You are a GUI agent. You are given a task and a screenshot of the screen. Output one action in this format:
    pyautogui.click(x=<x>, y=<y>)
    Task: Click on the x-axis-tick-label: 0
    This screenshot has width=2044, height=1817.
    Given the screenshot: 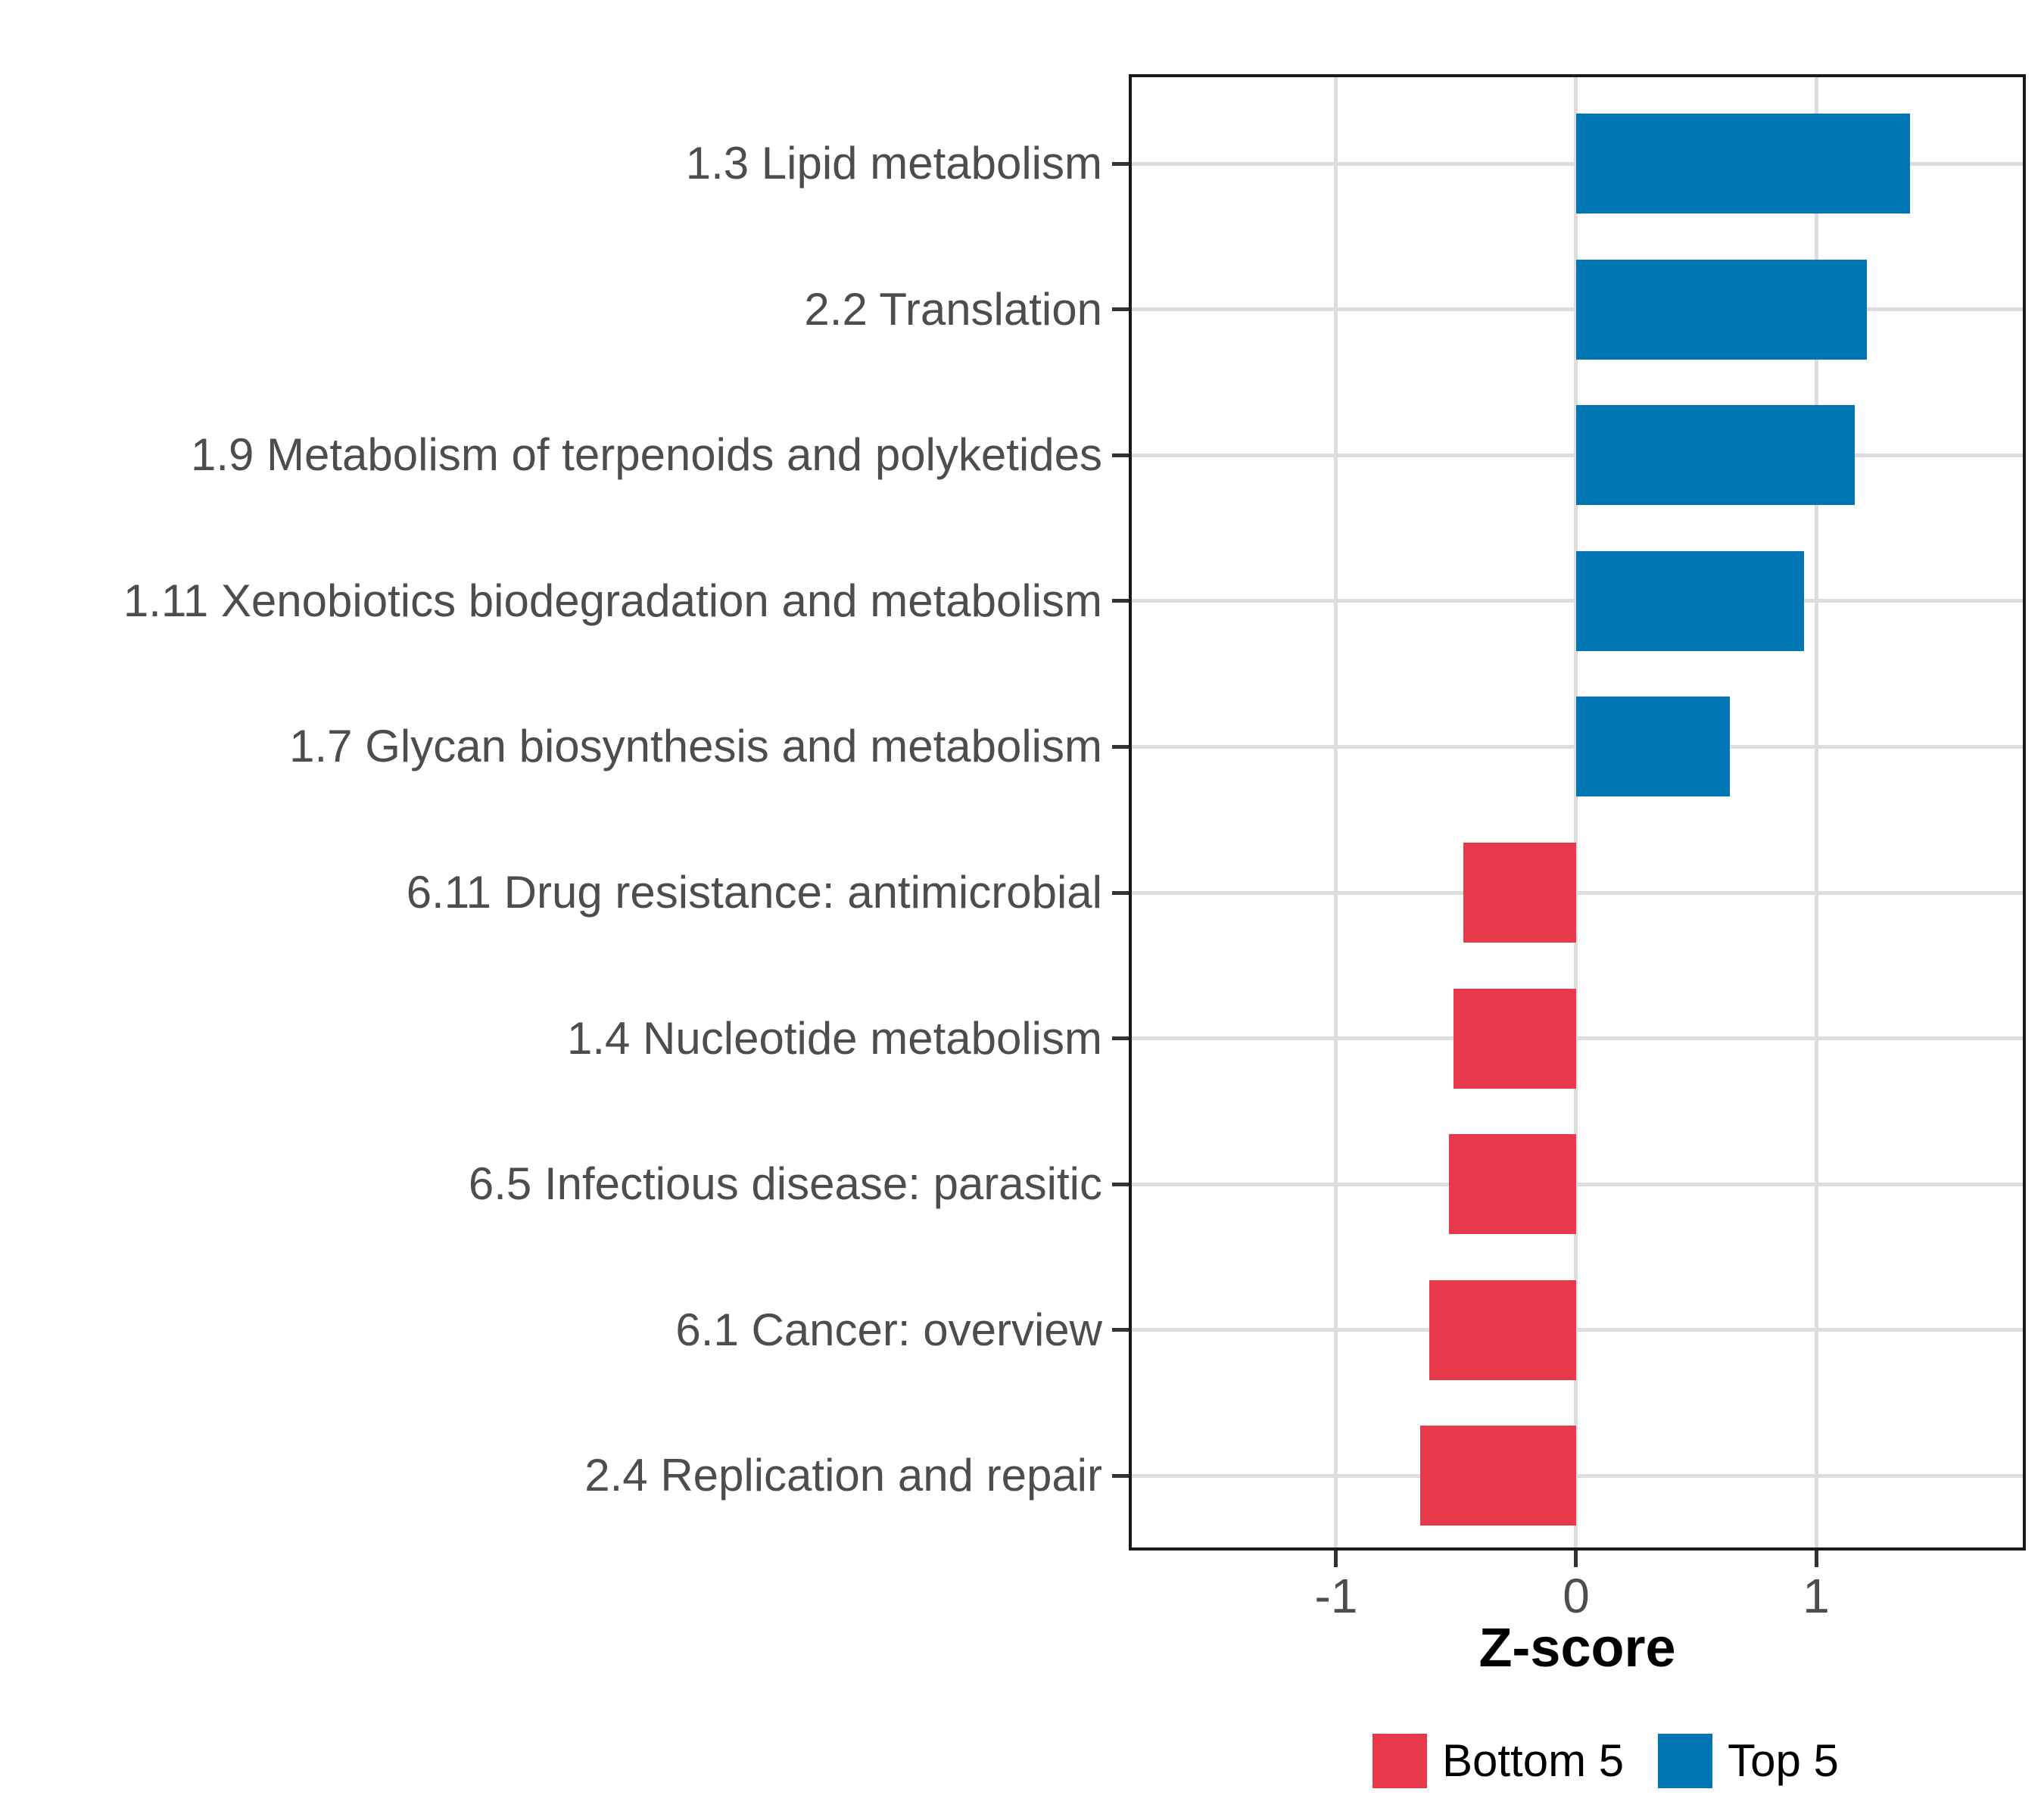 What is the action you would take?
    pyautogui.click(x=1577, y=1596)
    